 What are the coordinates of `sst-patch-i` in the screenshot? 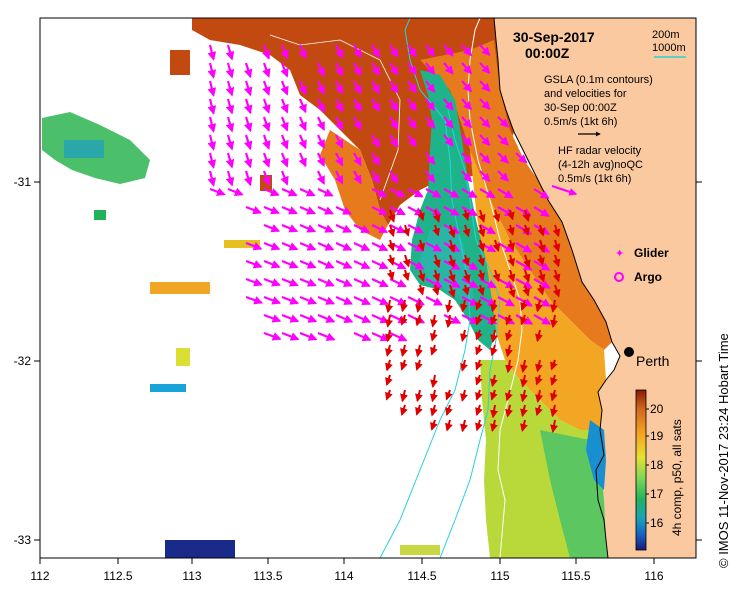 It's located at (180, 62).